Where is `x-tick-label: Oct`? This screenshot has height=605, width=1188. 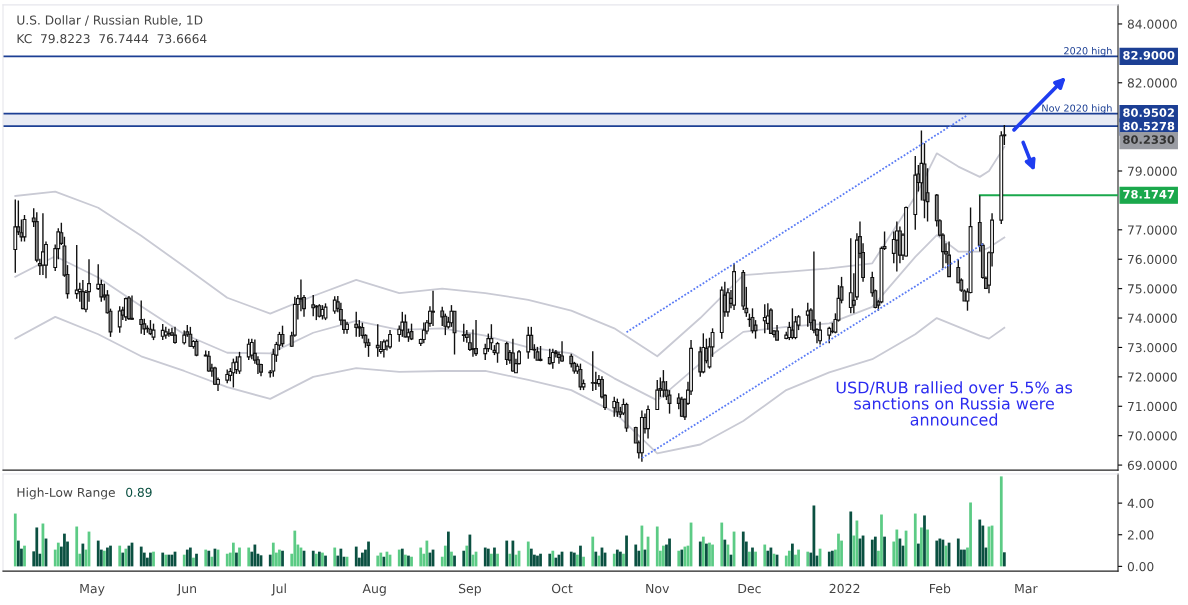 x-tick-label: Oct is located at coordinates (562, 588).